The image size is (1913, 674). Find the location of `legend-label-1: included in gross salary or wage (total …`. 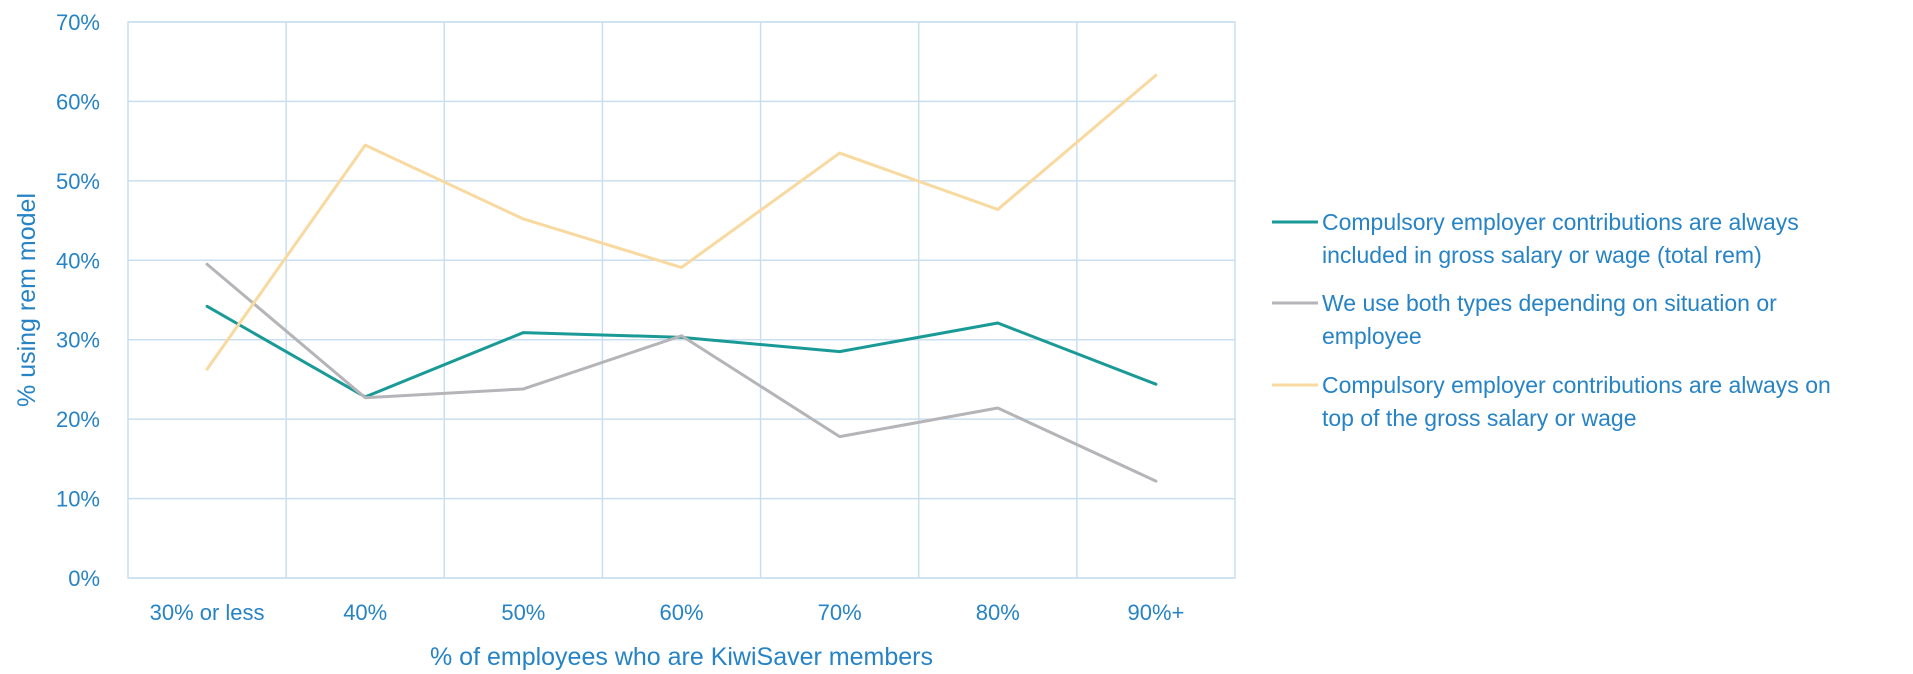

legend-label-1: included in gross salary or wage (total … is located at coordinates (1542, 255).